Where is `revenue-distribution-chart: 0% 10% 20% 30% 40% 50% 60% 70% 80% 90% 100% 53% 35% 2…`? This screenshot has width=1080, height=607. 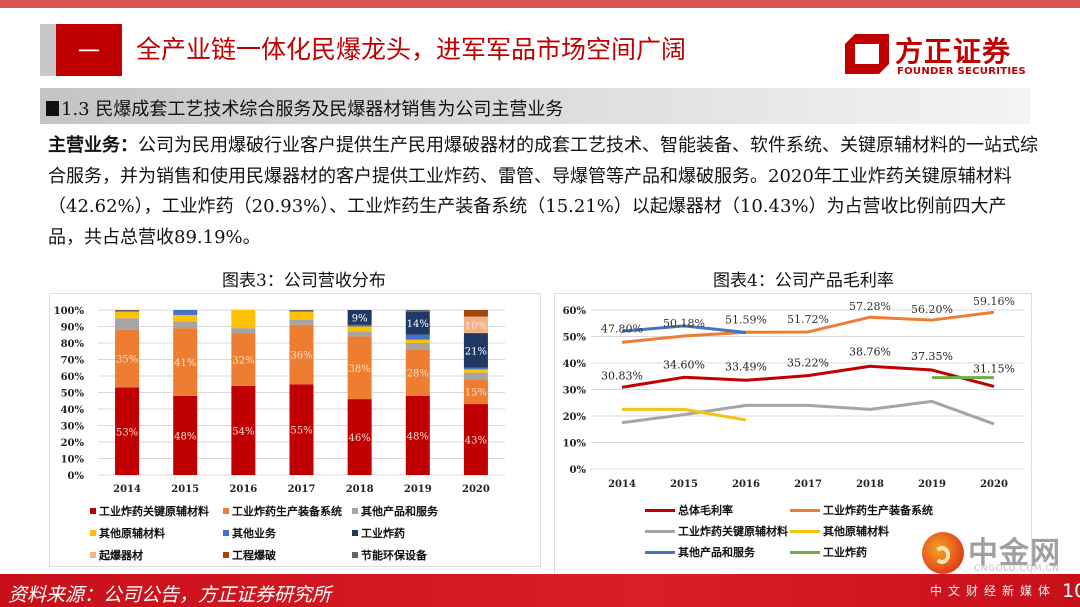
revenue-distribution-chart: 0% 10% 20% 30% 40% 50% 60% 70% 80% 90% 100% 53% 35% 2… is located at coordinates (279, 400).